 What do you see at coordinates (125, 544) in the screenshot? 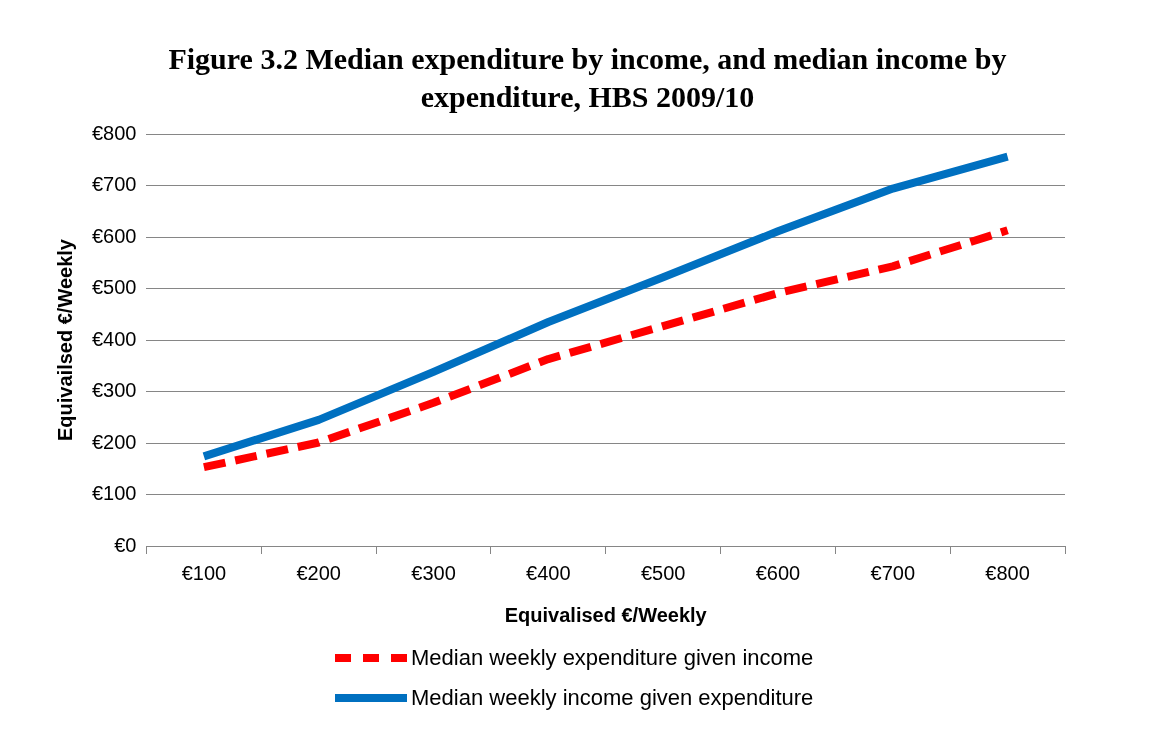
I see `y-tick-label: €0` at bounding box center [125, 544].